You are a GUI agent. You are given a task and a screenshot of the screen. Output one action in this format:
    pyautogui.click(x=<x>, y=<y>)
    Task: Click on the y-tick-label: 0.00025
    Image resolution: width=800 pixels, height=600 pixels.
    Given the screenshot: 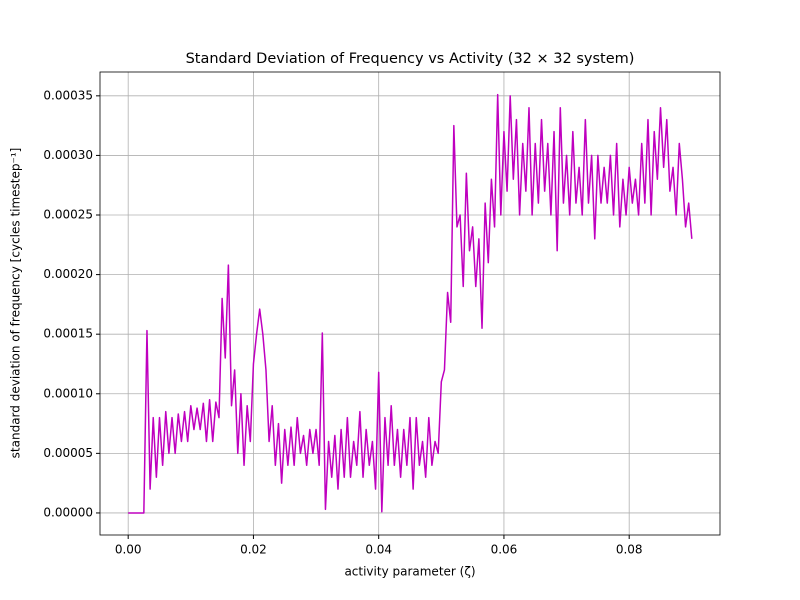 What is the action you would take?
    pyautogui.click(x=68, y=215)
    